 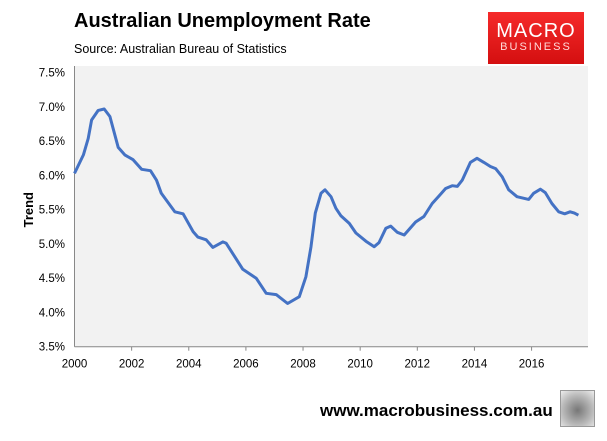 What do you see at coordinates (28, 209) in the screenshot?
I see `y-axis-label: Trend` at bounding box center [28, 209].